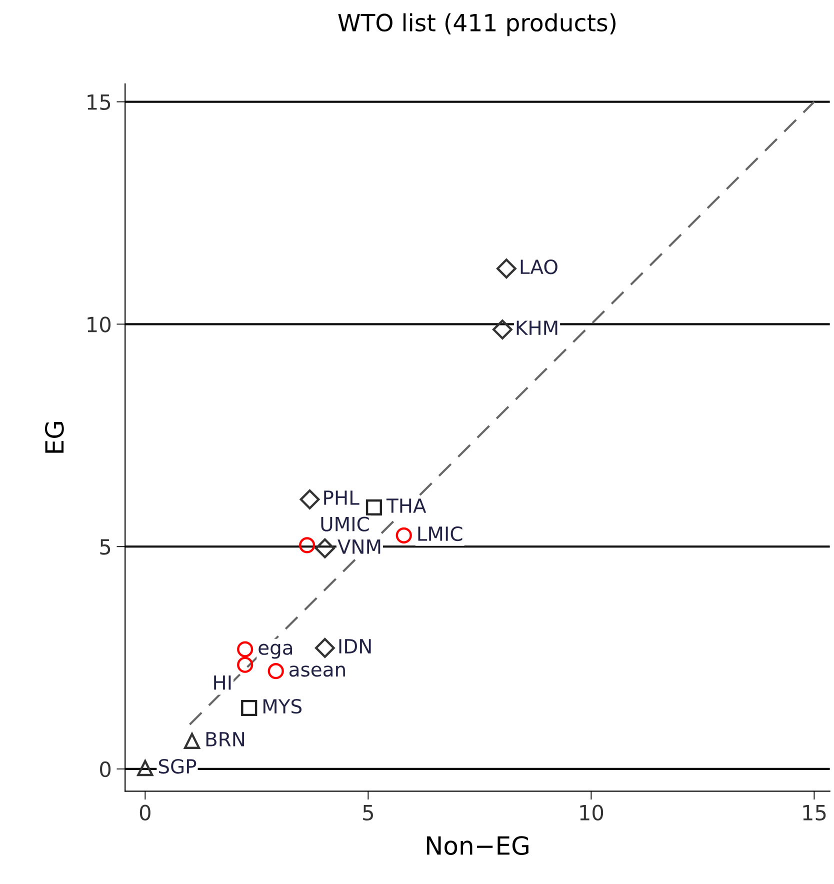 The width and height of the screenshot is (834, 884). What do you see at coordinates (283, 706) in the screenshot?
I see `annotation: MYS` at bounding box center [283, 706].